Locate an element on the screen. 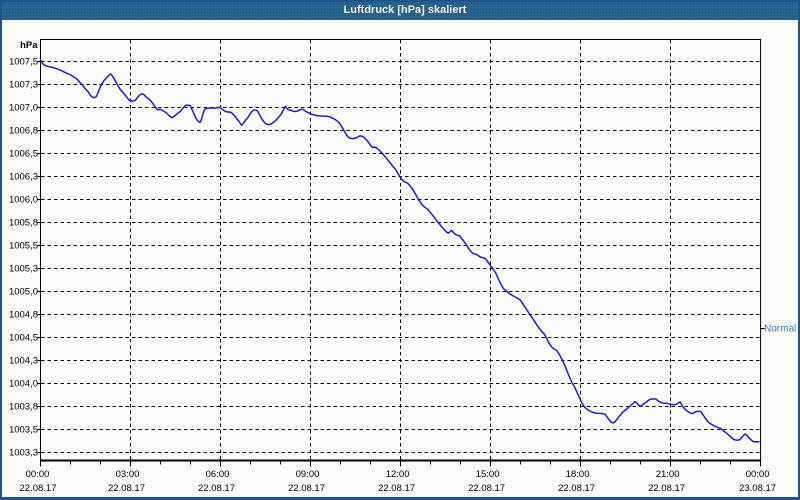  svg-text: 1005,0 is located at coordinates (23, 291).